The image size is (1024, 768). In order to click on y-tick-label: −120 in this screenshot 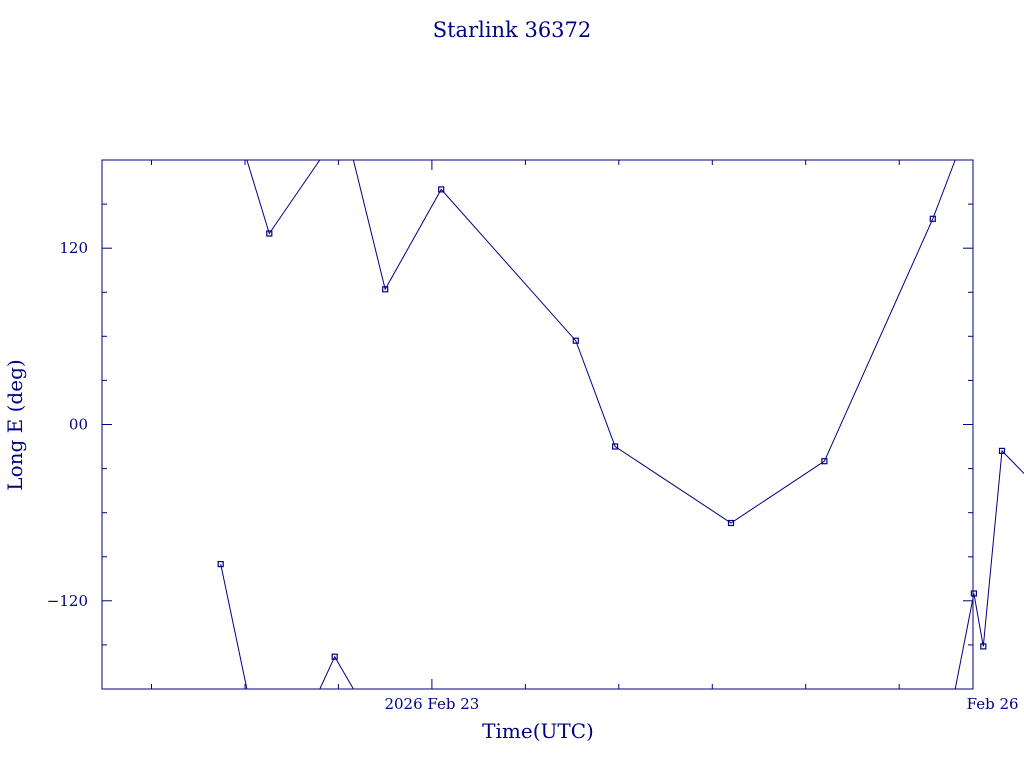, I will do `click(67, 601)`.